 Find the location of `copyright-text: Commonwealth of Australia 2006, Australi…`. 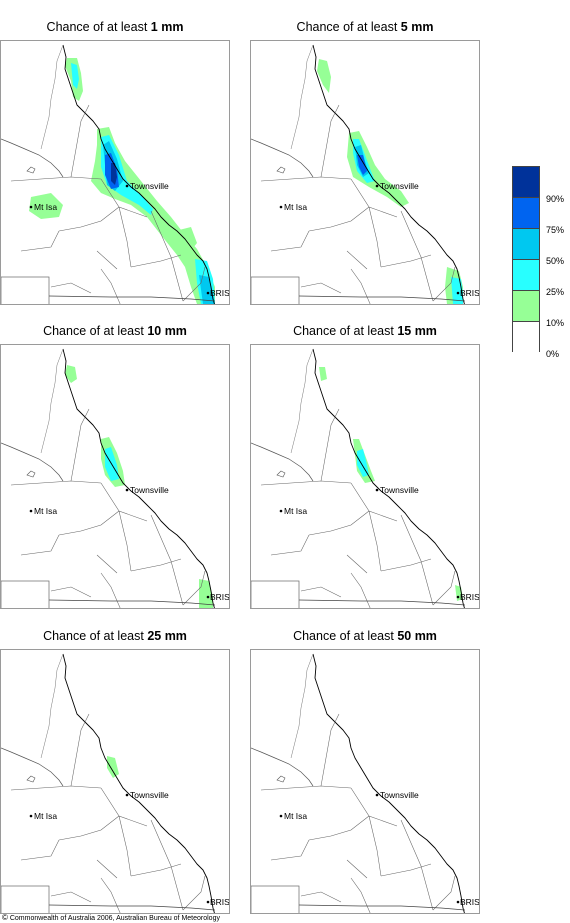

copyright-text: Commonwealth of Australia 2006, Australi… is located at coordinates (113, 918).